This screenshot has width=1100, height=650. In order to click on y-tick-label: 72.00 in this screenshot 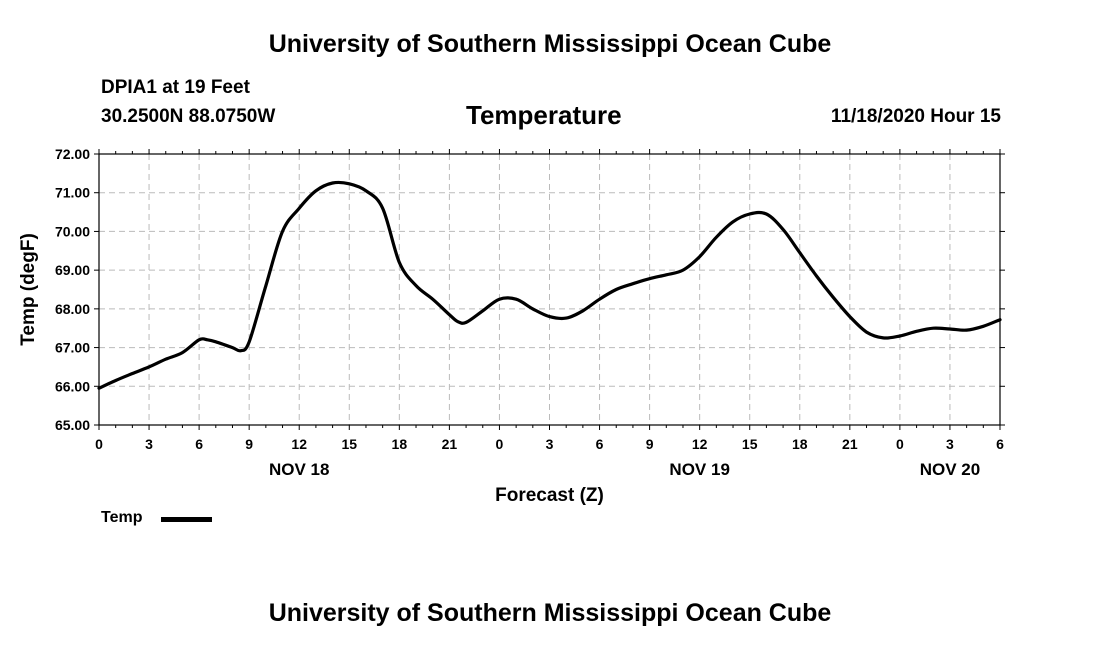, I will do `click(72, 154)`.